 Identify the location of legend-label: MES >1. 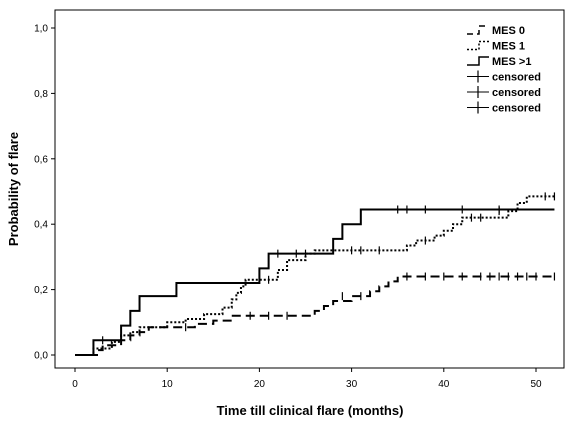
(511, 62).